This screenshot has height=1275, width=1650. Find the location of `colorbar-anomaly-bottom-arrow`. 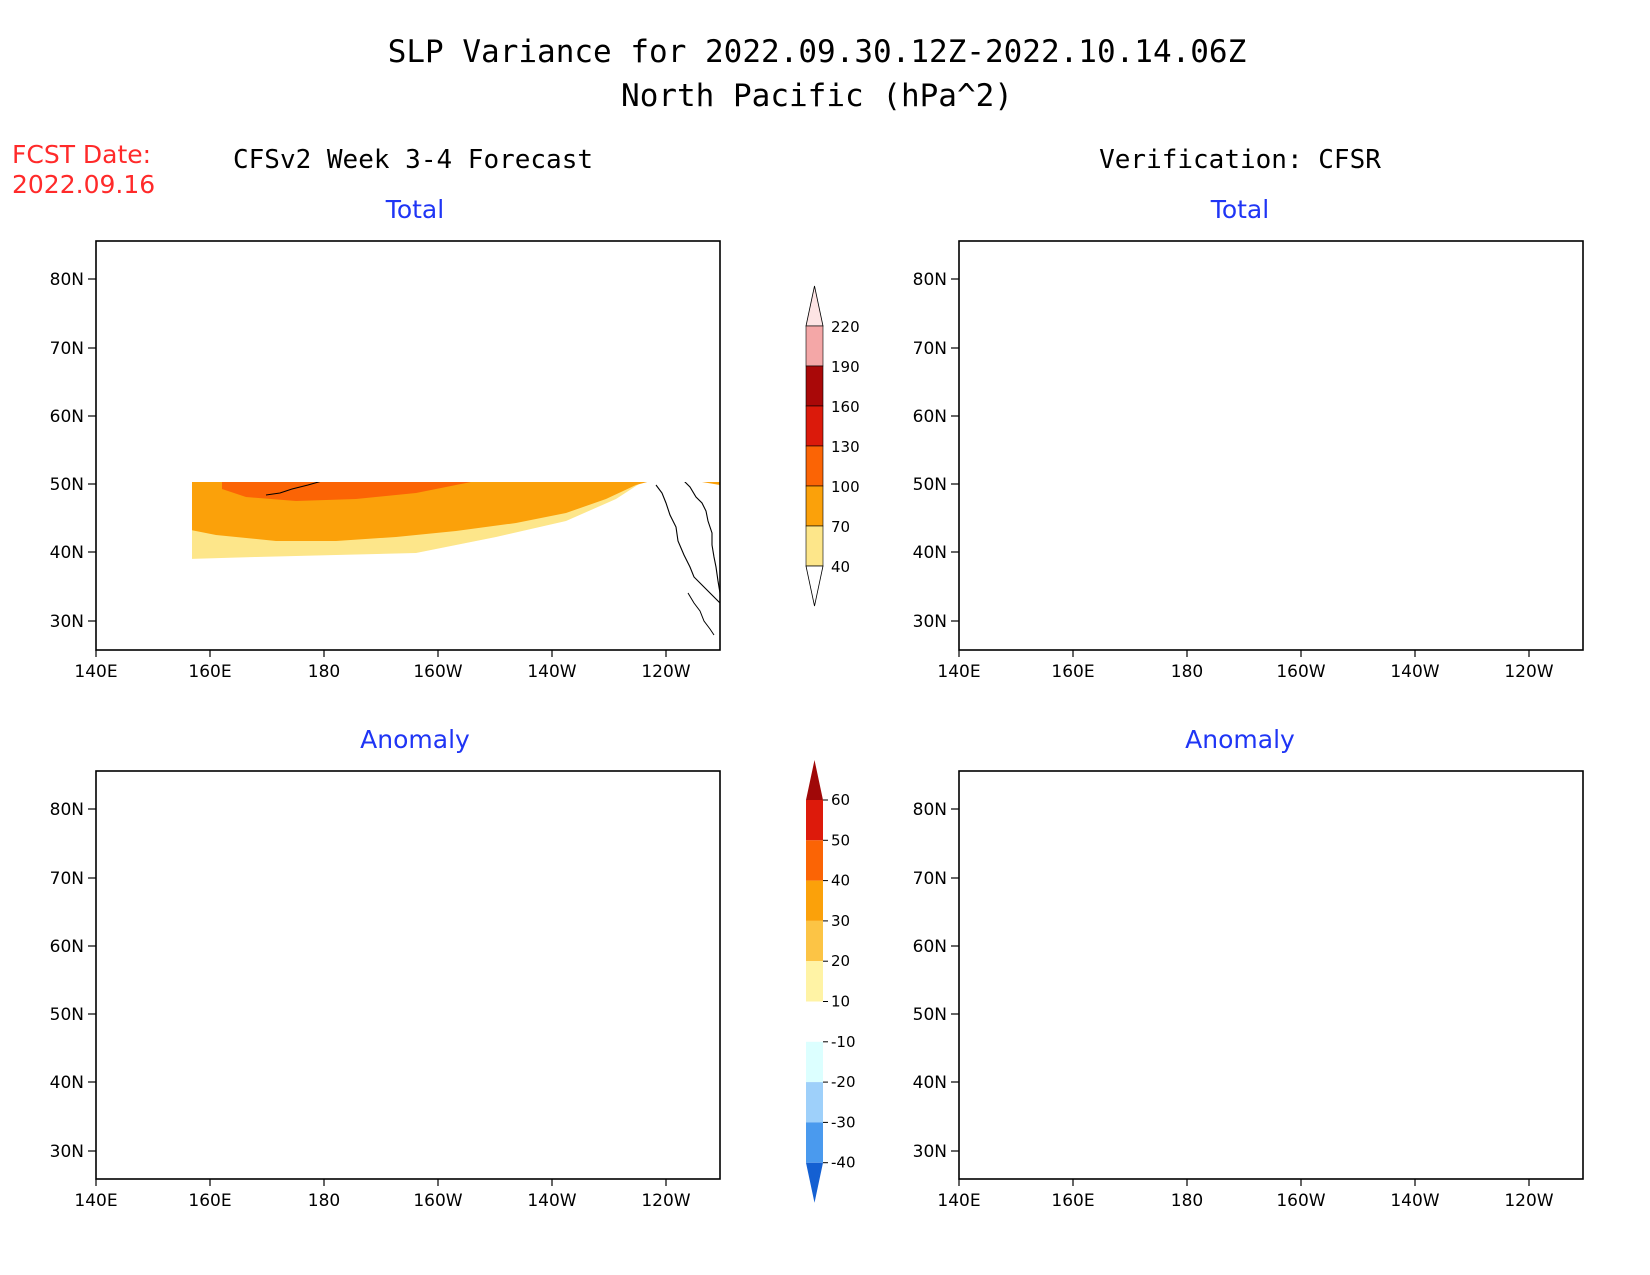

colorbar-anomaly-bottom-arrow is located at coordinates (814, 1182).